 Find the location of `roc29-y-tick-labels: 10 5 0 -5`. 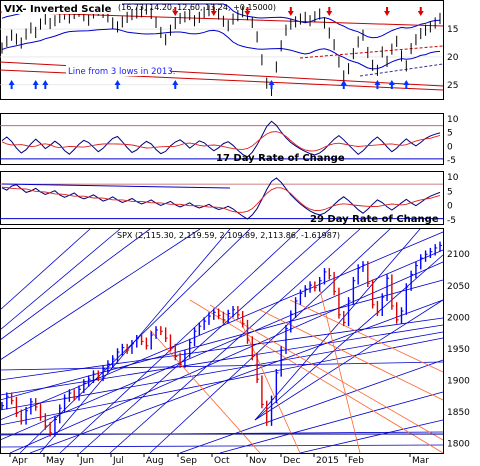

roc29-y-tick-labels: 10 5 0 -5 is located at coordinates (453, 199).